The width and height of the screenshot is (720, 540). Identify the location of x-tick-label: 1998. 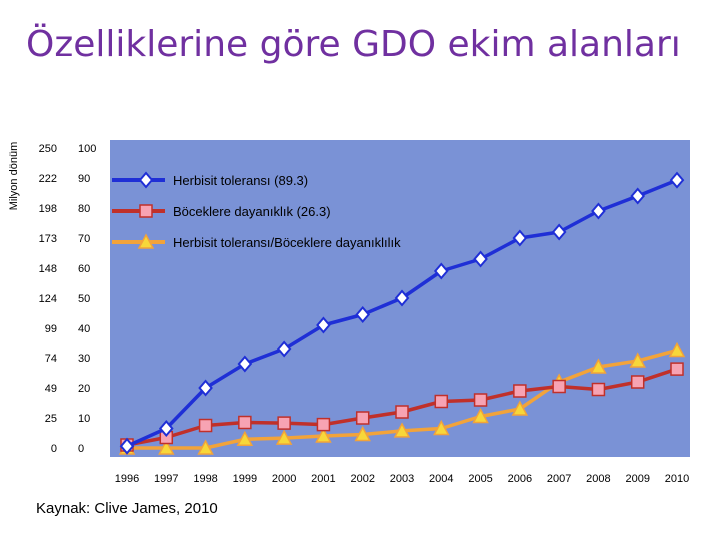
(205, 479).